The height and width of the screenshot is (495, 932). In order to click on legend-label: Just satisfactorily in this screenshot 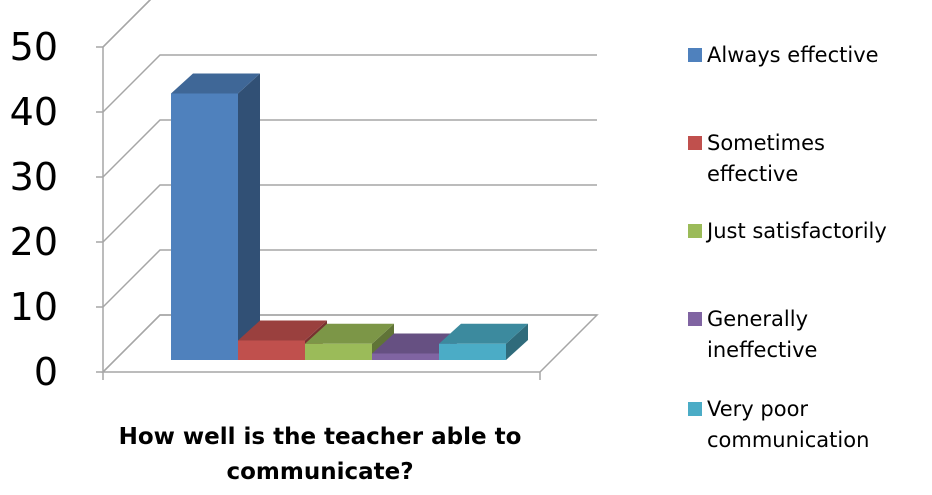, I will do `click(797, 231)`.